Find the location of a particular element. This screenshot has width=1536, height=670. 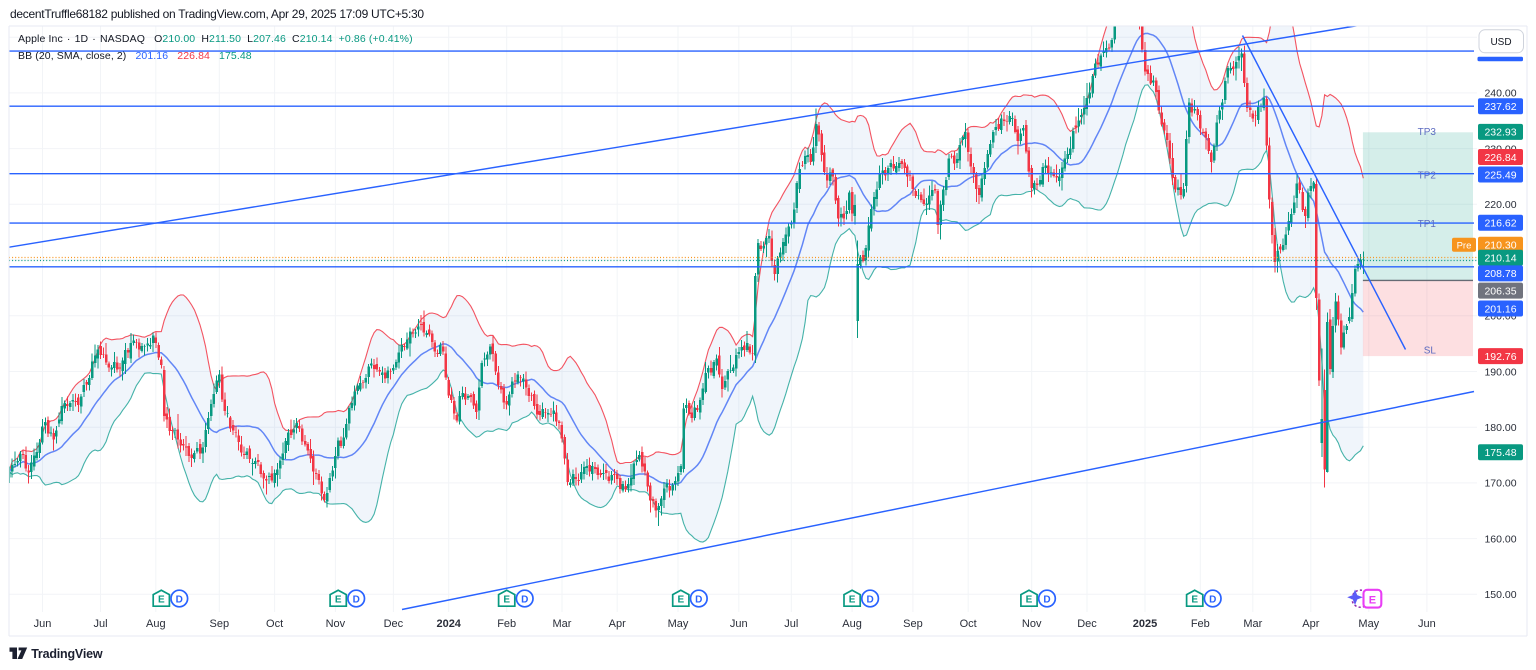

svg-text: TradingView is located at coordinates (67, 654).